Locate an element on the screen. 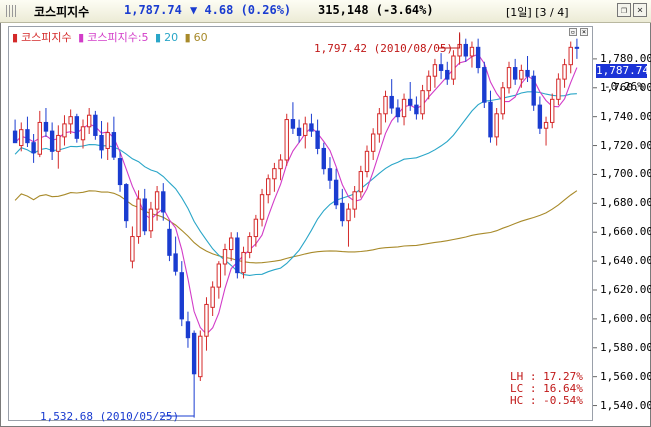 This screenshot has width=651, height=427. ratio-lc: LC : 16.64% is located at coordinates (546, 388).